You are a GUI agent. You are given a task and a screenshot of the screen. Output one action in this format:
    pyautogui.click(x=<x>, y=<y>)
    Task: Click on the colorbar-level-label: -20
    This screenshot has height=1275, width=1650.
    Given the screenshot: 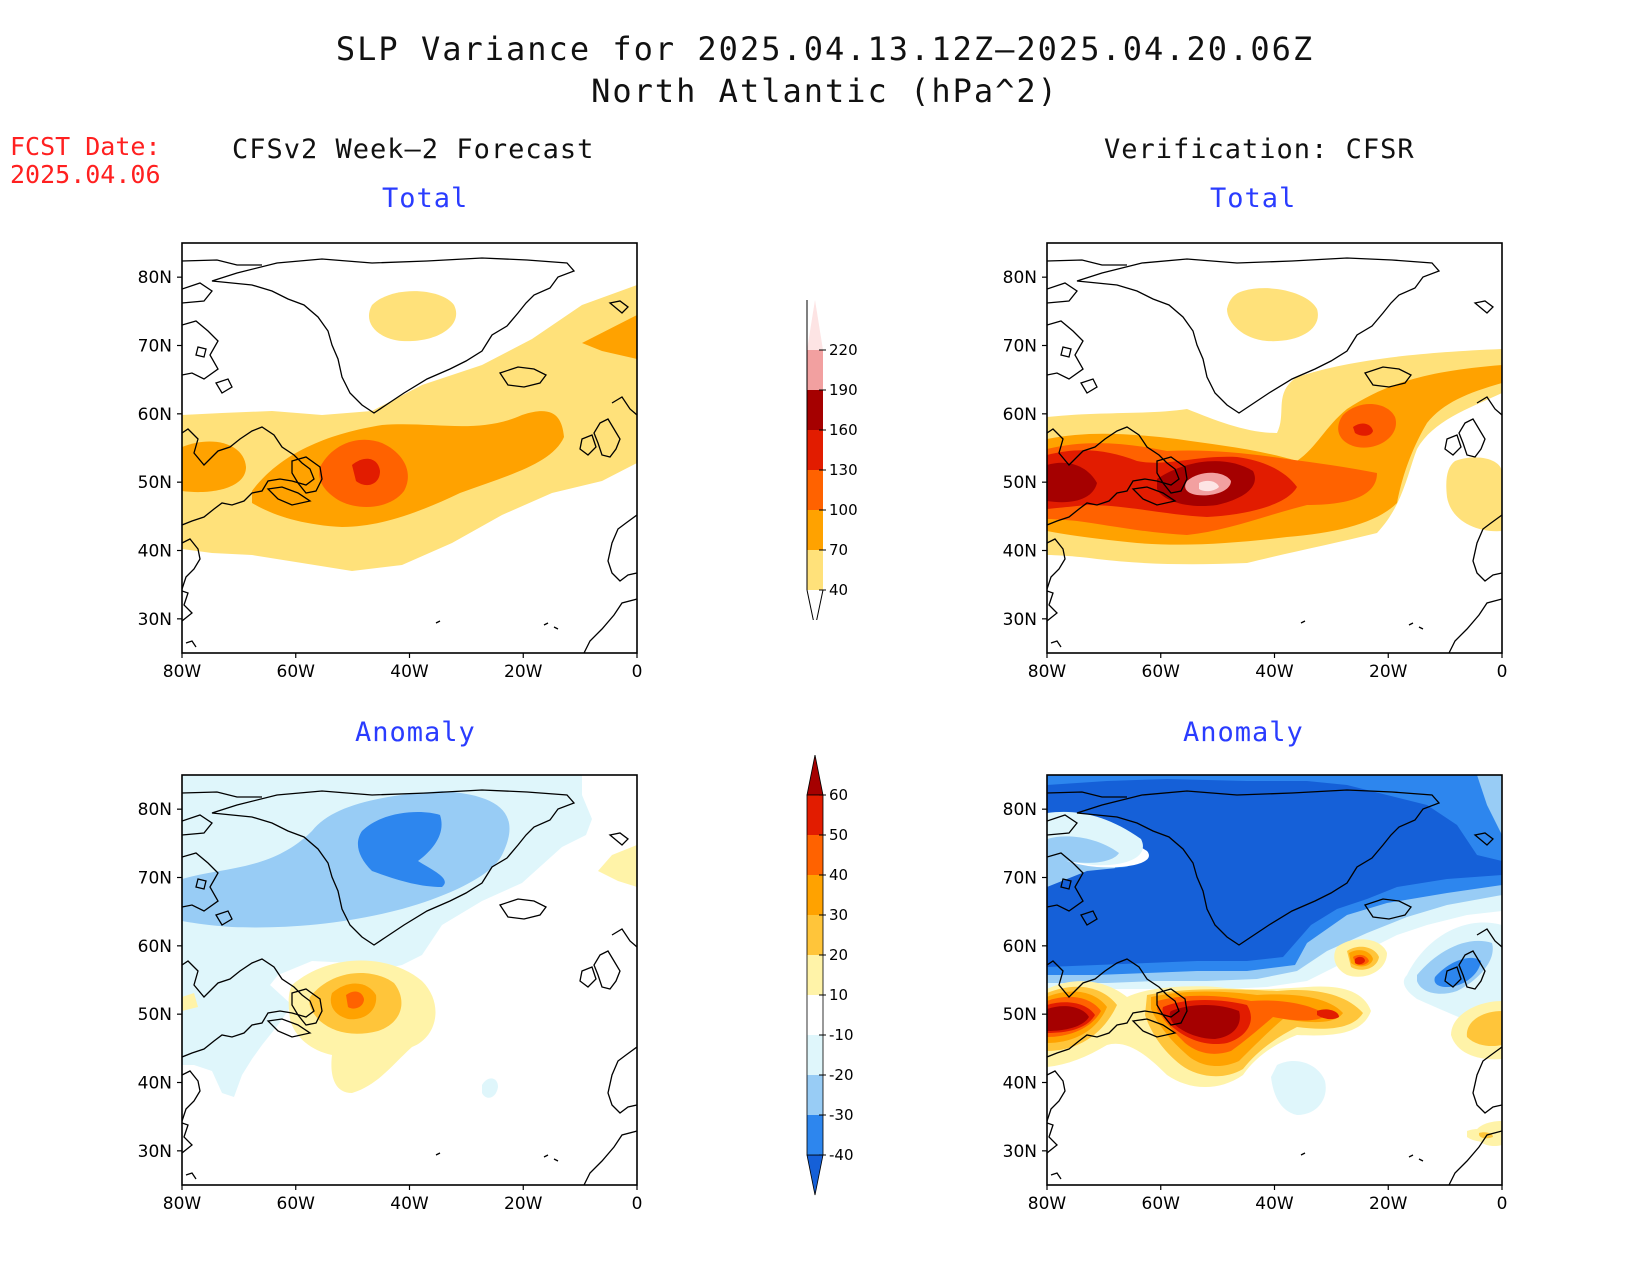 What is the action you would take?
    pyautogui.click(x=841, y=1075)
    